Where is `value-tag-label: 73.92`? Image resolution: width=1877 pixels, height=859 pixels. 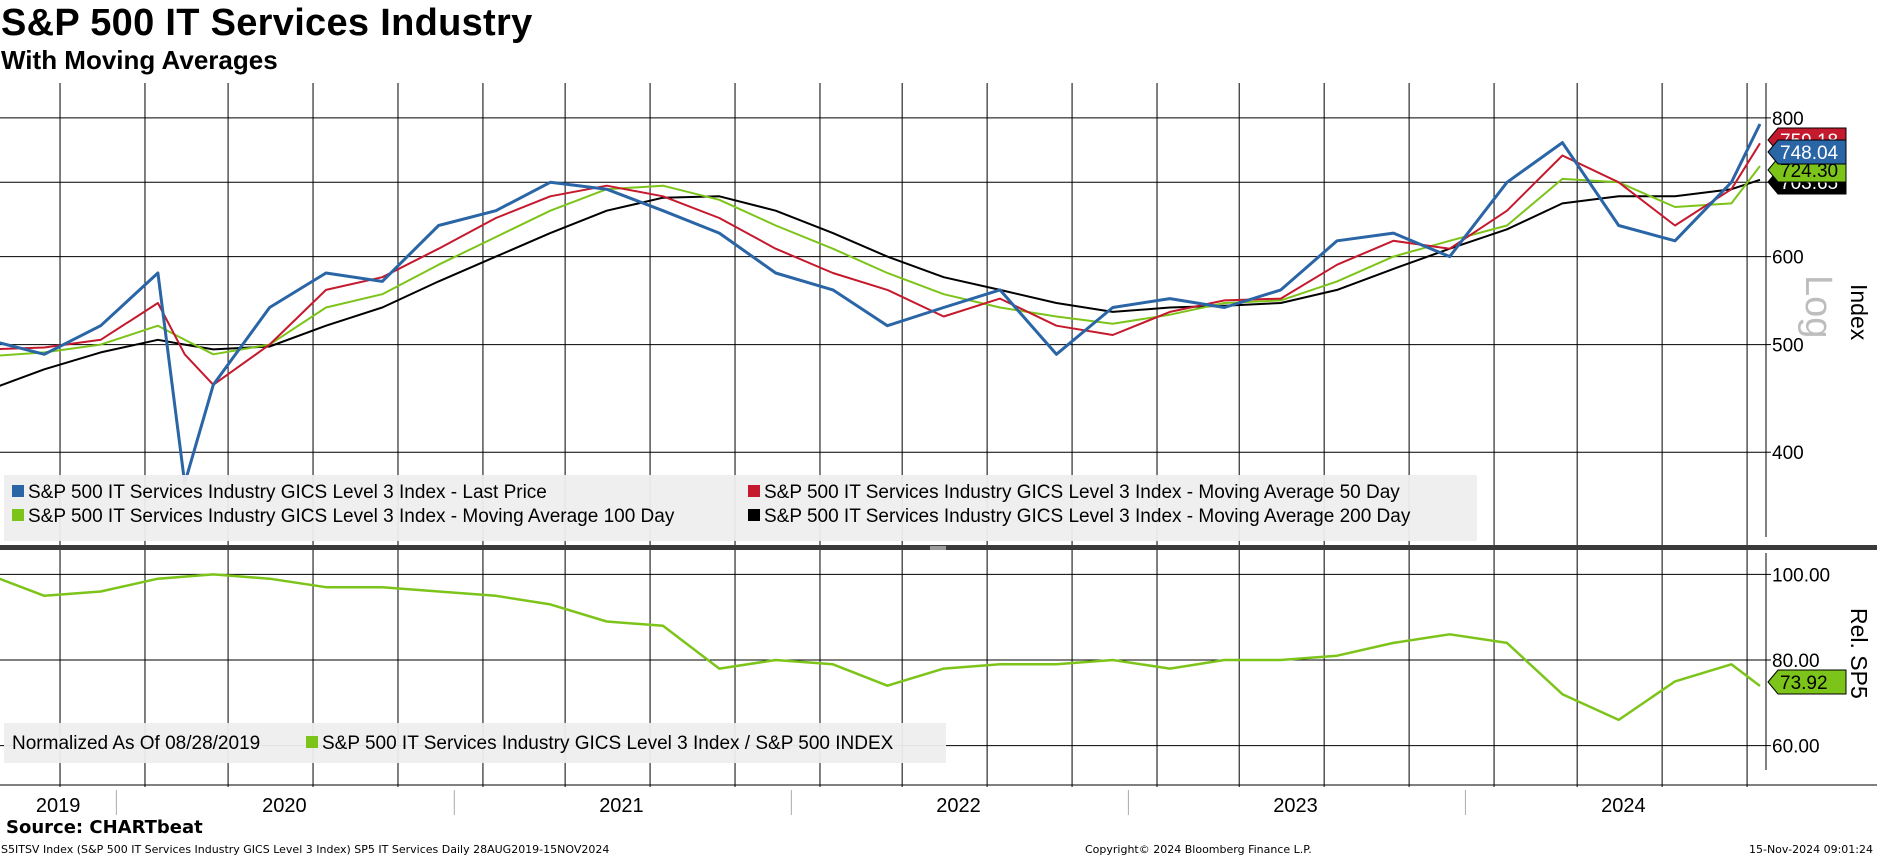
value-tag-label: 73.92 is located at coordinates (1804, 683).